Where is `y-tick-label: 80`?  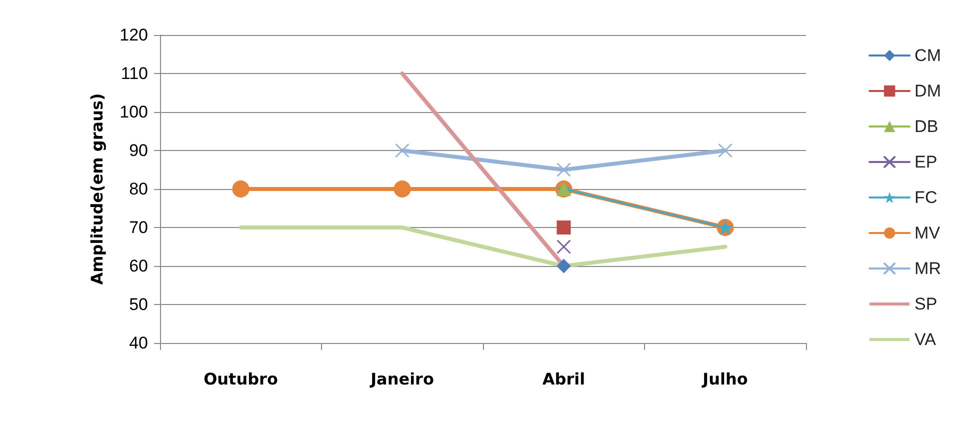 y-tick-label: 80 is located at coordinates (138, 189).